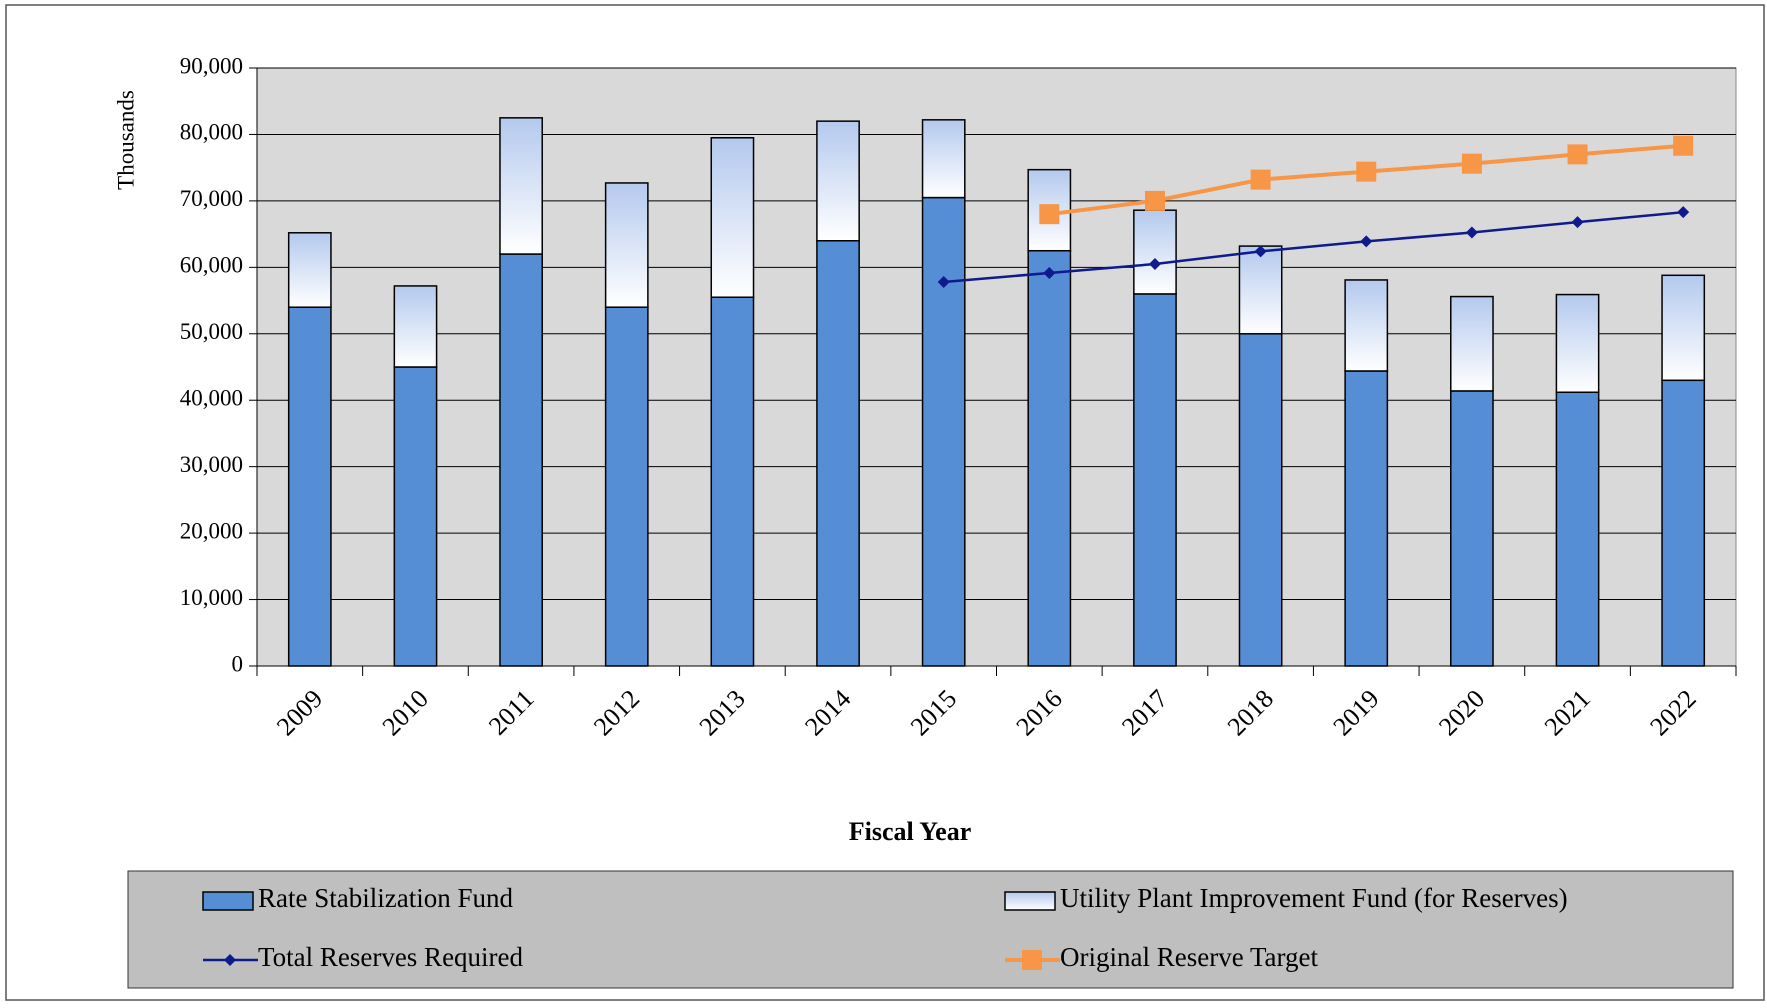 Image resolution: width=1767 pixels, height=1008 pixels. What do you see at coordinates (211, 132) in the screenshot?
I see `y-tick-label: 80,000` at bounding box center [211, 132].